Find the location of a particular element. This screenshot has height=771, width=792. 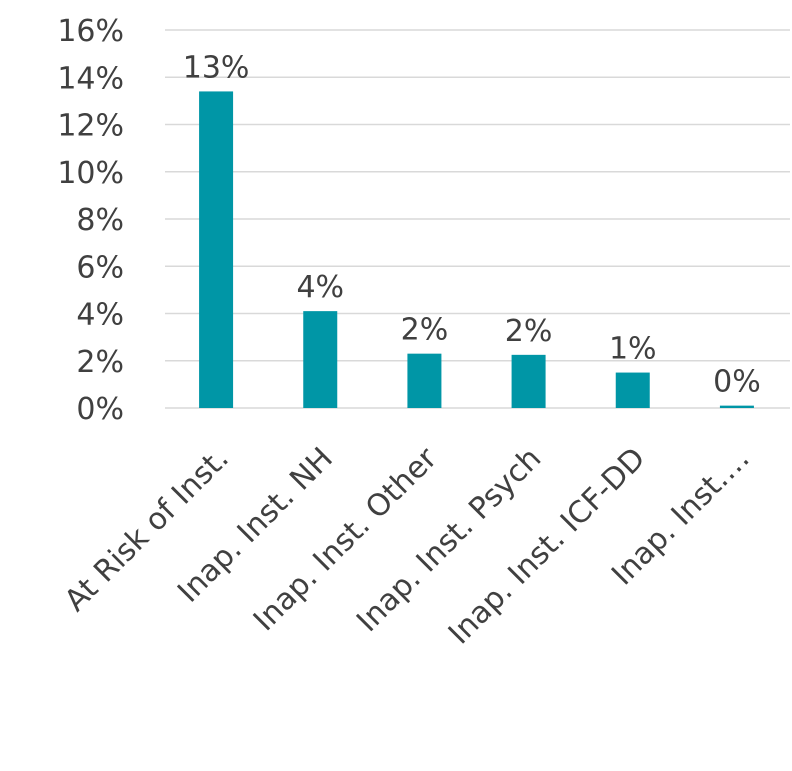

y-tick-label: 8% is located at coordinates (100, 220).